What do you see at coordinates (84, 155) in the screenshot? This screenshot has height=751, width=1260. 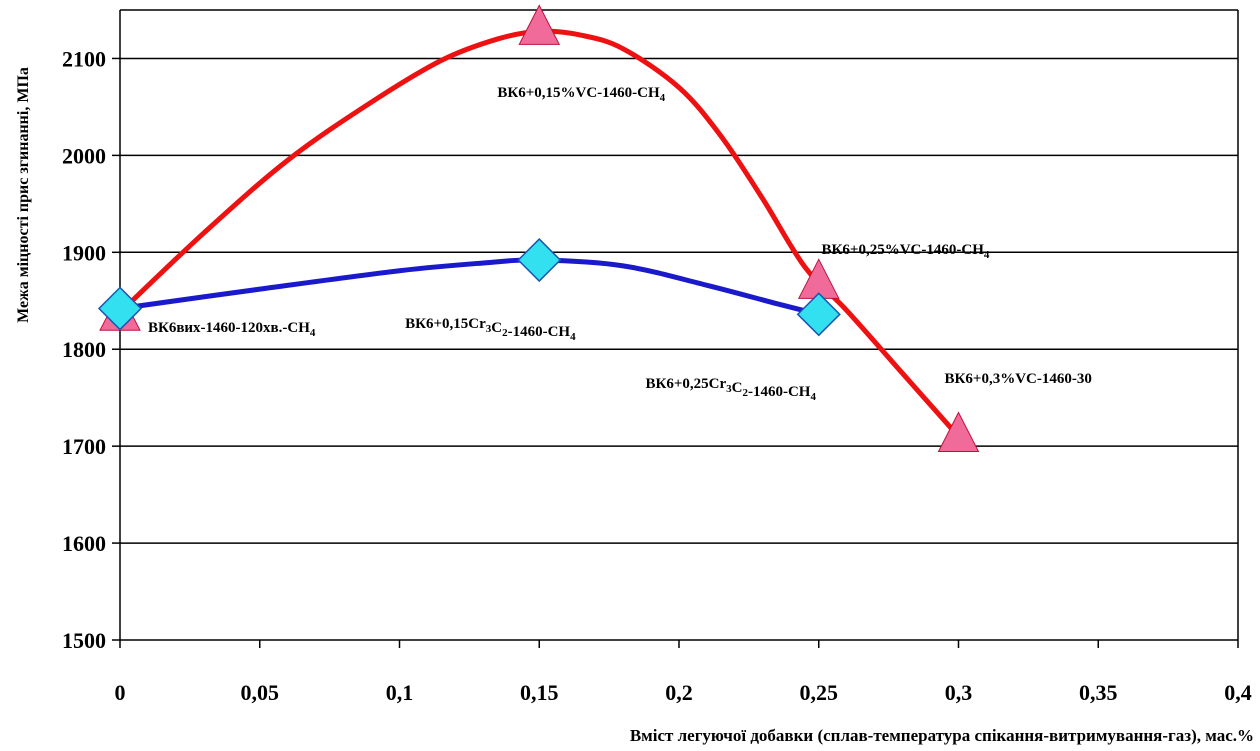 I see `y-tick-label: 2000` at bounding box center [84, 155].